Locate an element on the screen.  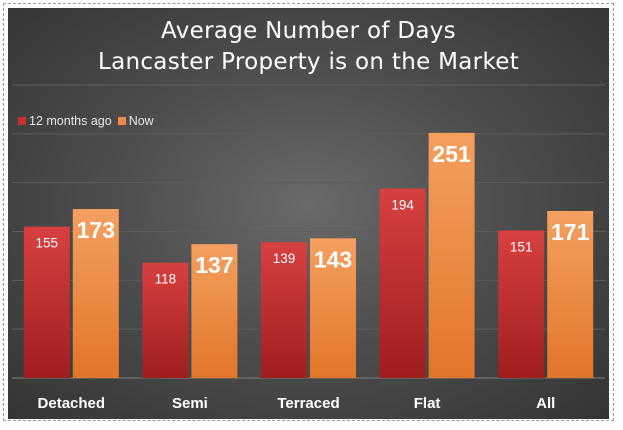
data-label-detached-now: 173 is located at coordinates (96, 230).